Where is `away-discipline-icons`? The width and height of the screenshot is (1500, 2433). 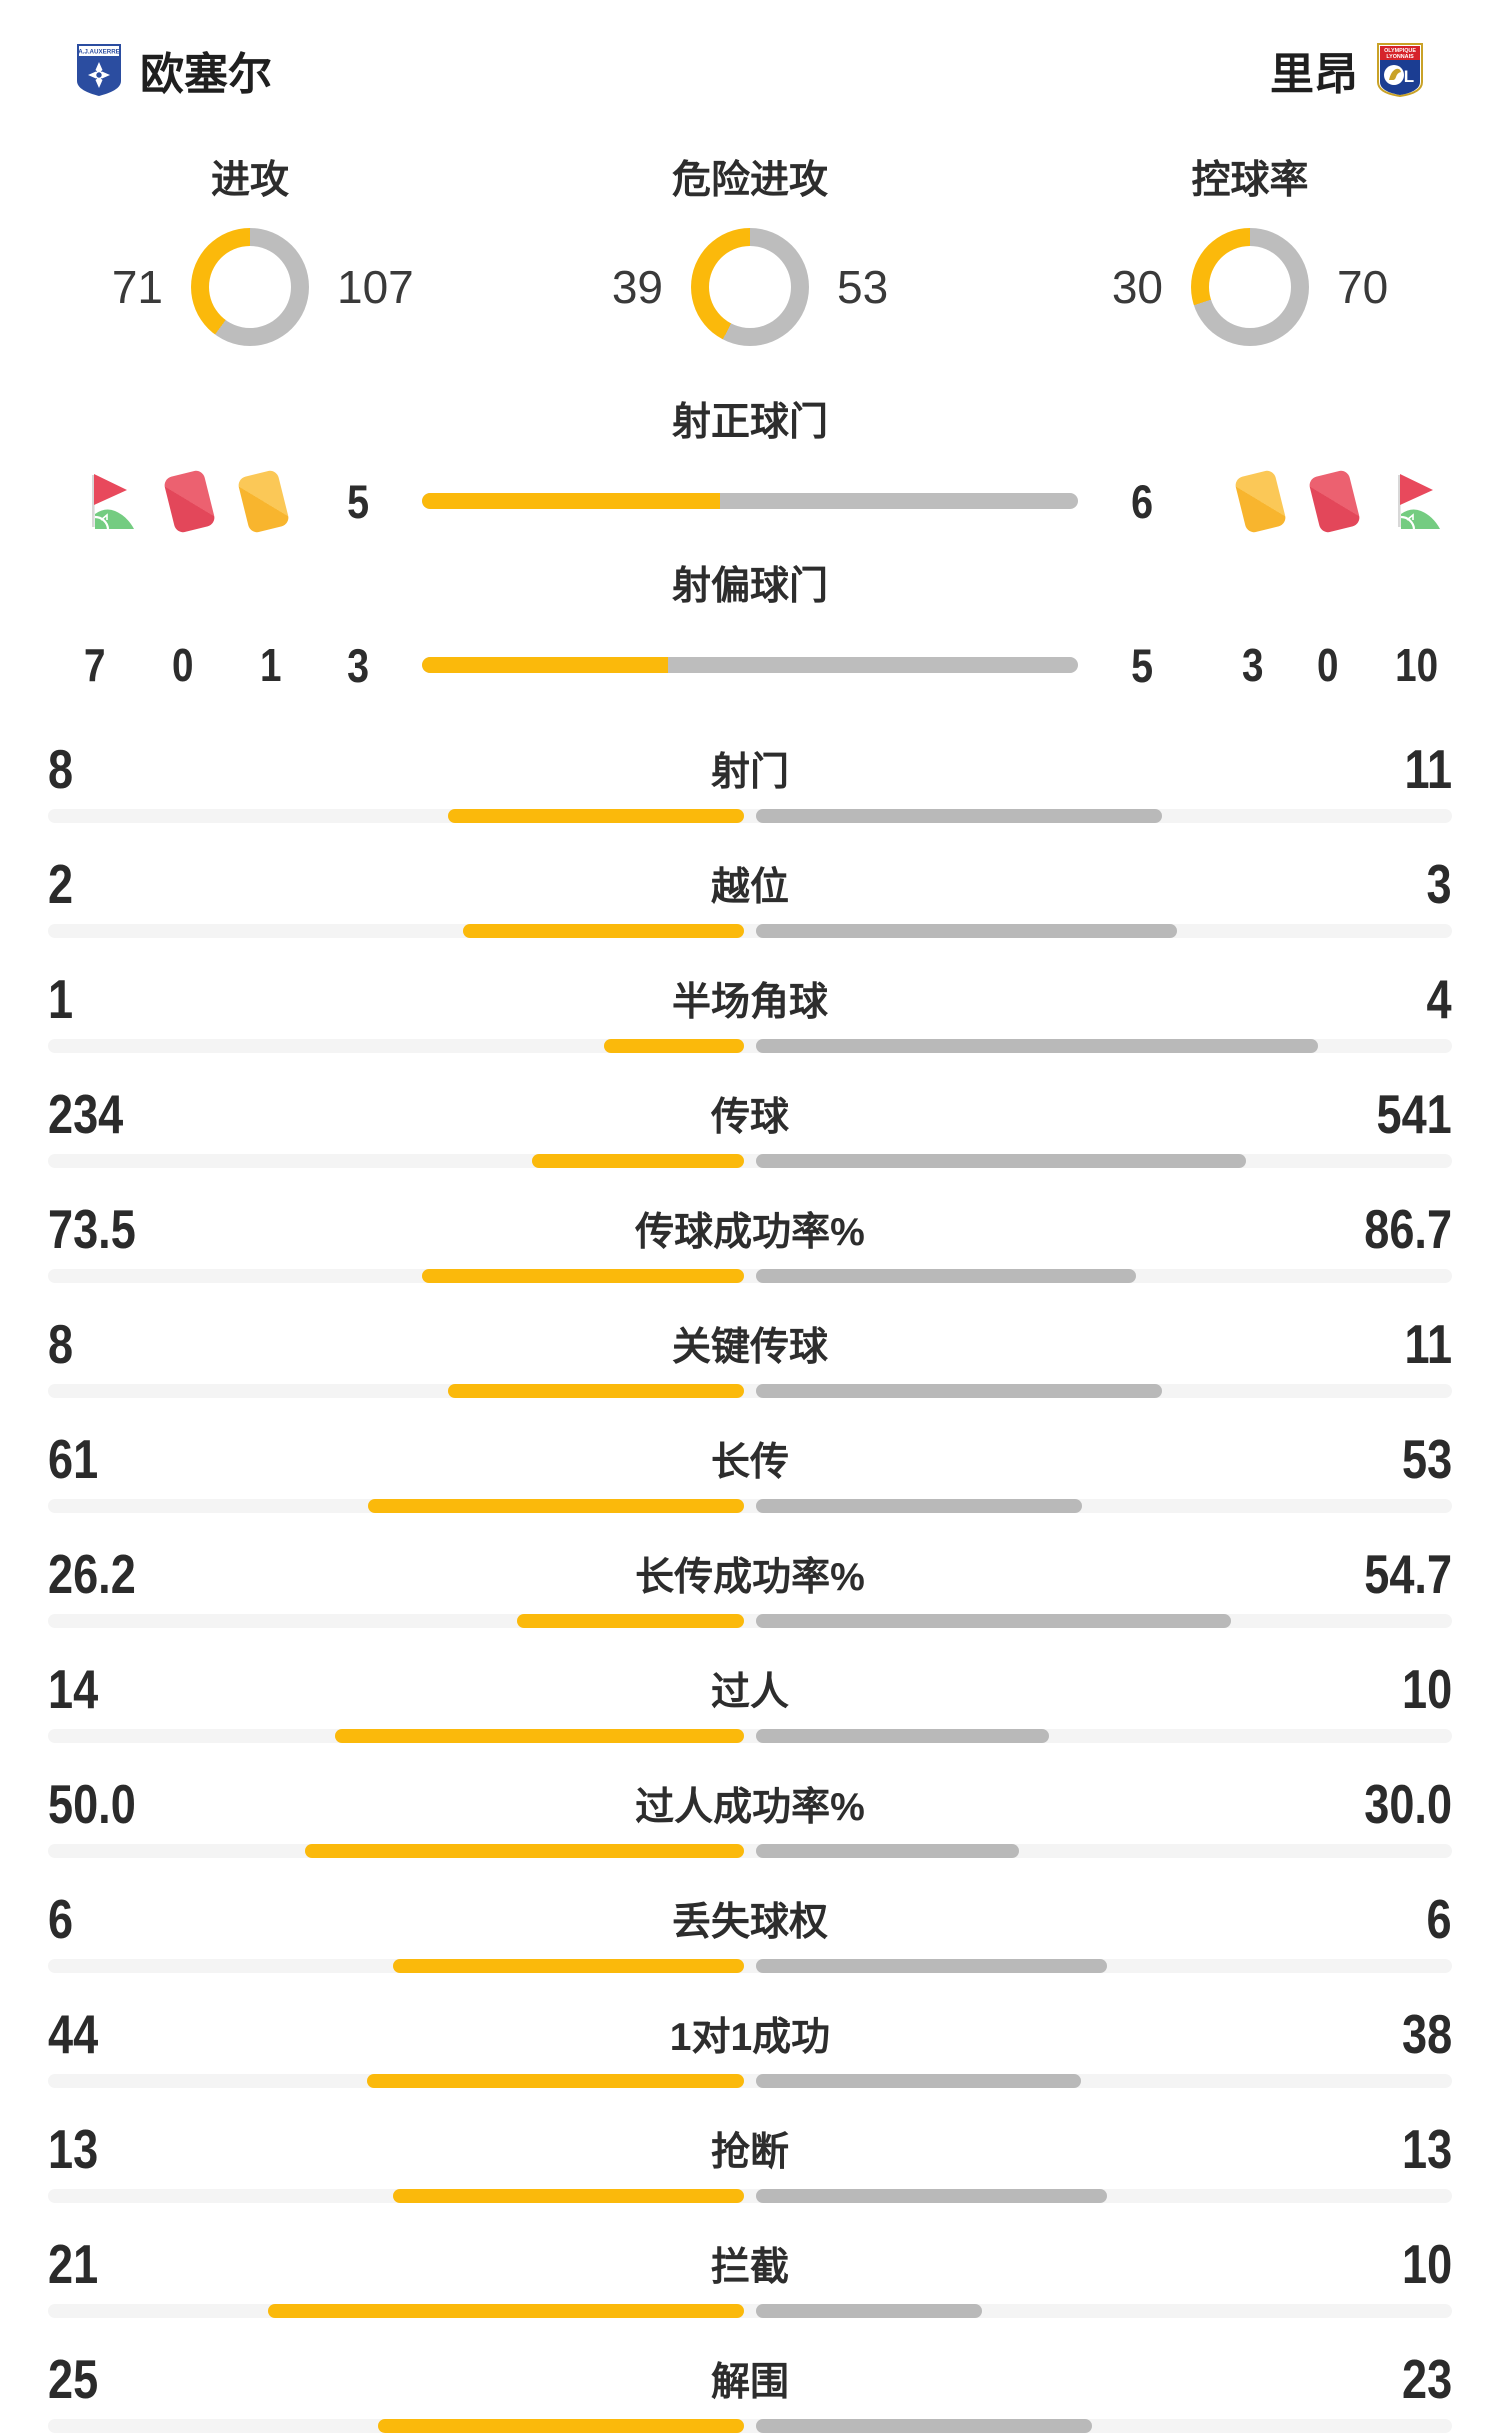 away-discipline-icons is located at coordinates (1323, 501).